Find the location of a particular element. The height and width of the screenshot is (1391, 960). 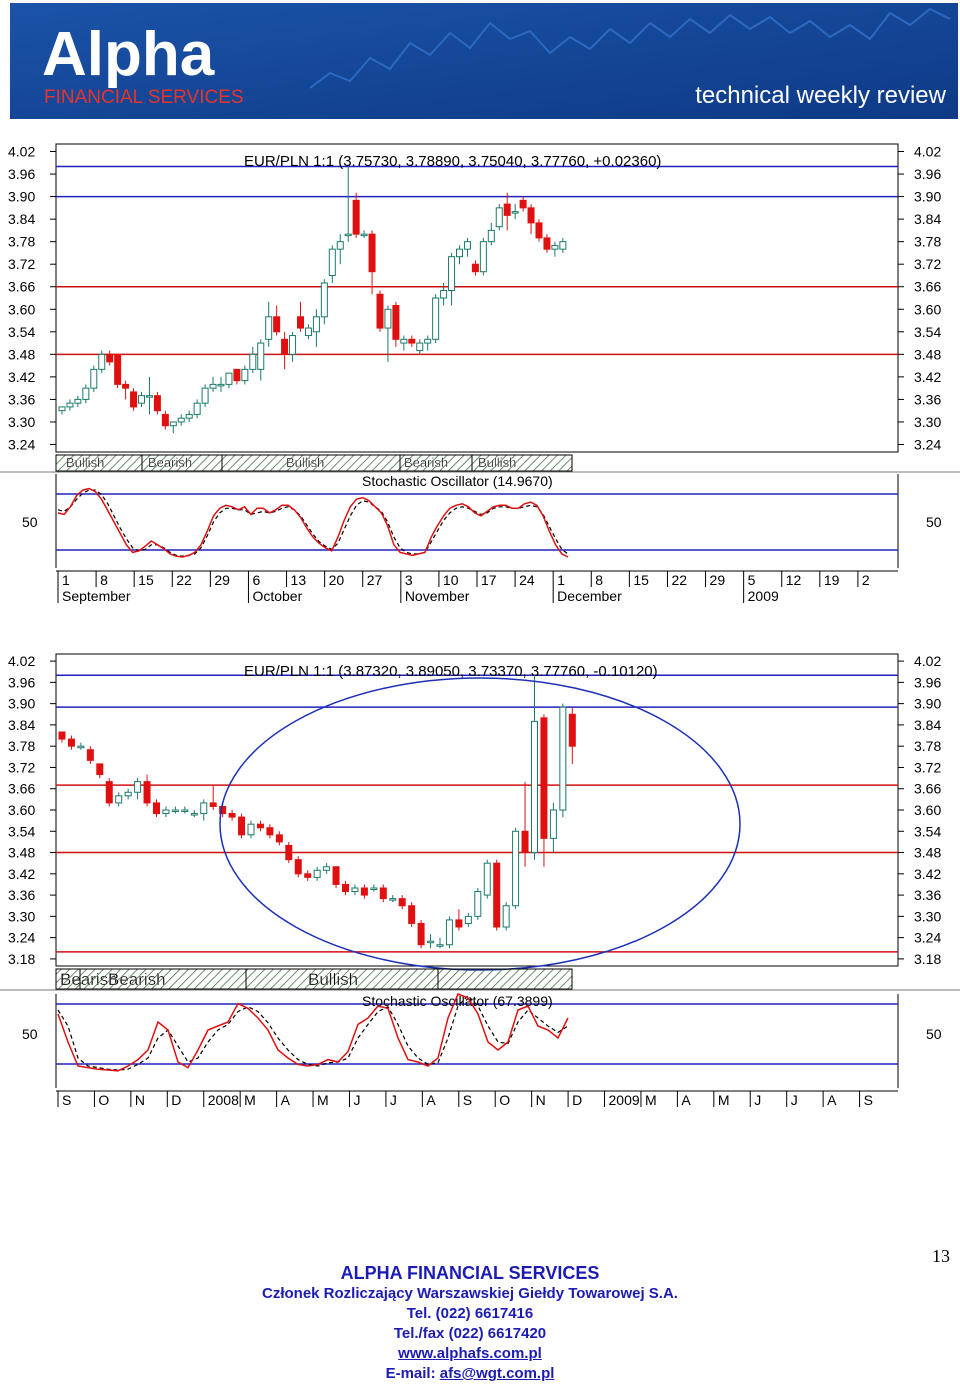

x-tick-label: 20 is located at coordinates (337, 580).